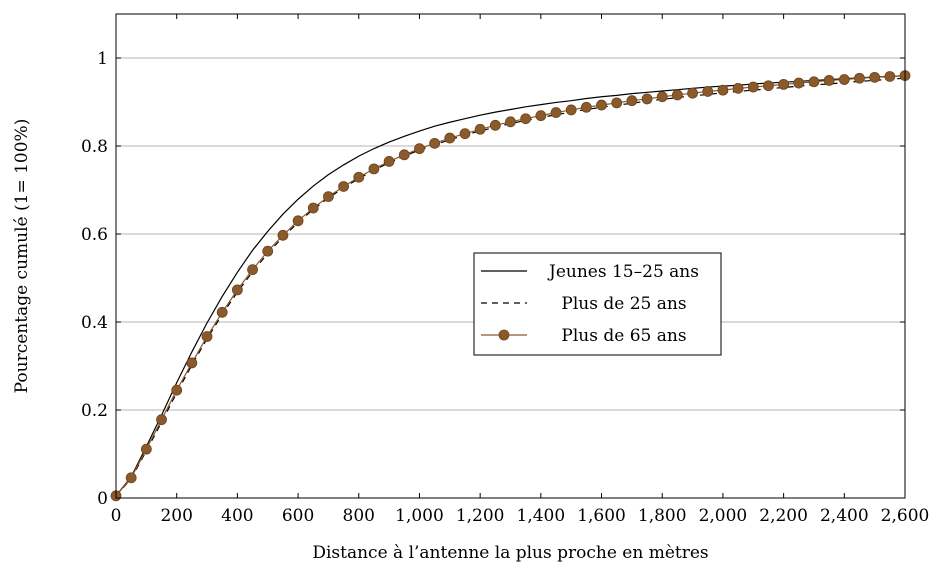 The width and height of the screenshot is (935, 568). I want to click on x-tick-label: 1,400, so click(541, 516).